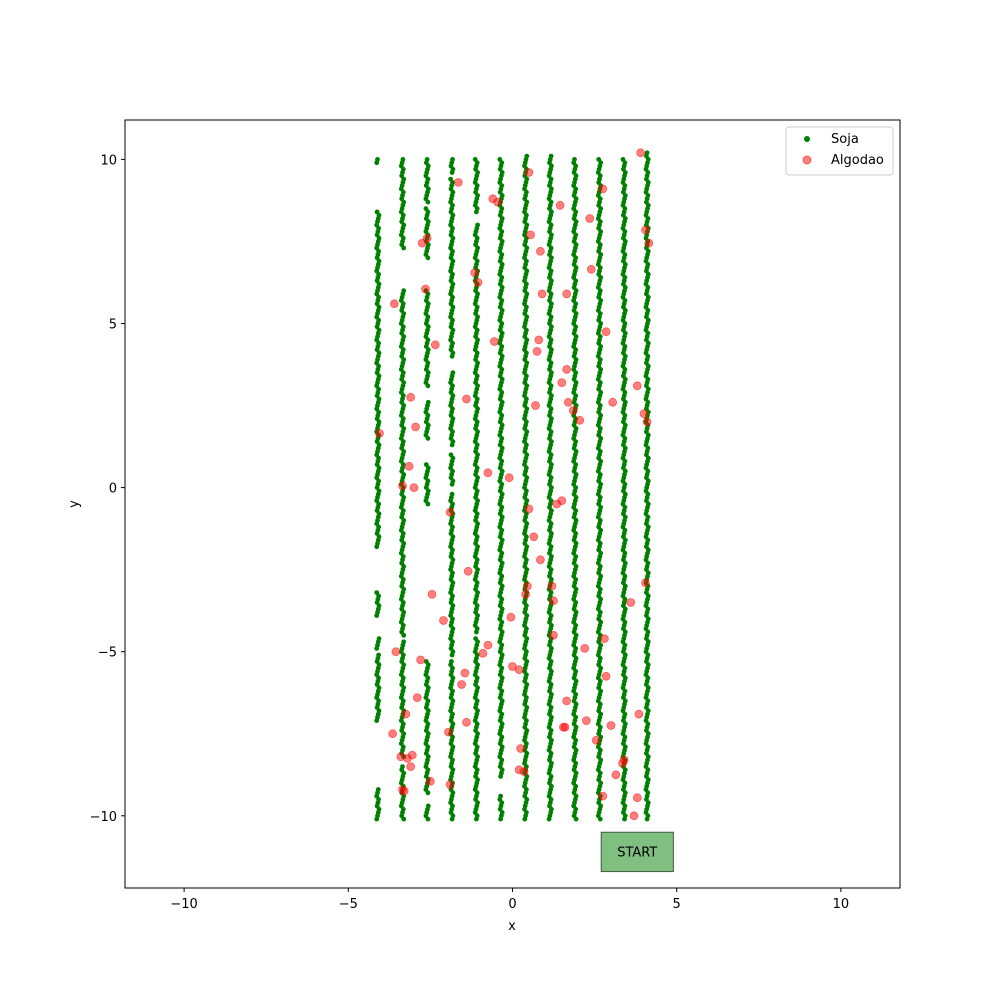  Describe the element at coordinates (107, 653) in the screenshot. I see `y-tick-label: −5` at that location.